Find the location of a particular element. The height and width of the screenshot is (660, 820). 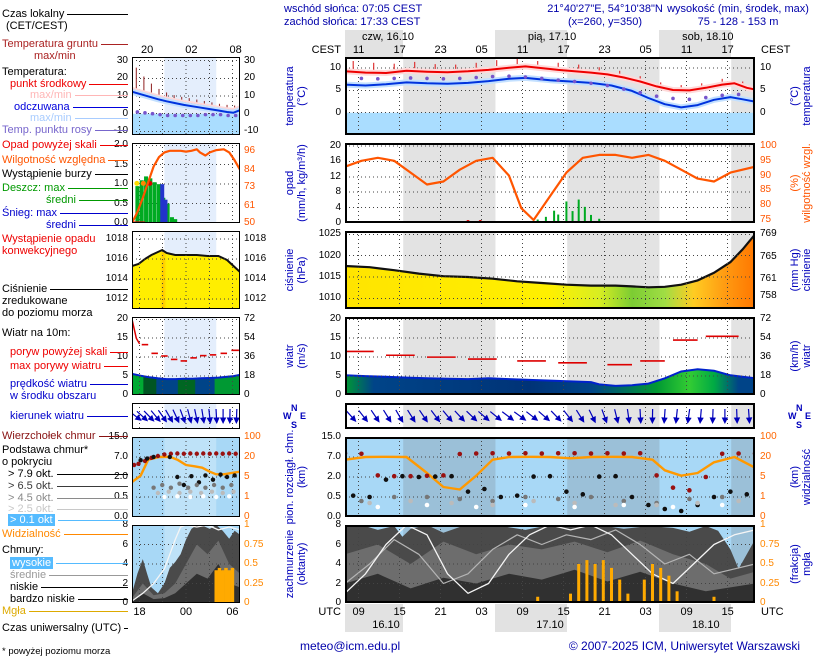

axis-tick-label: 20 is located at coordinates (122, 78).